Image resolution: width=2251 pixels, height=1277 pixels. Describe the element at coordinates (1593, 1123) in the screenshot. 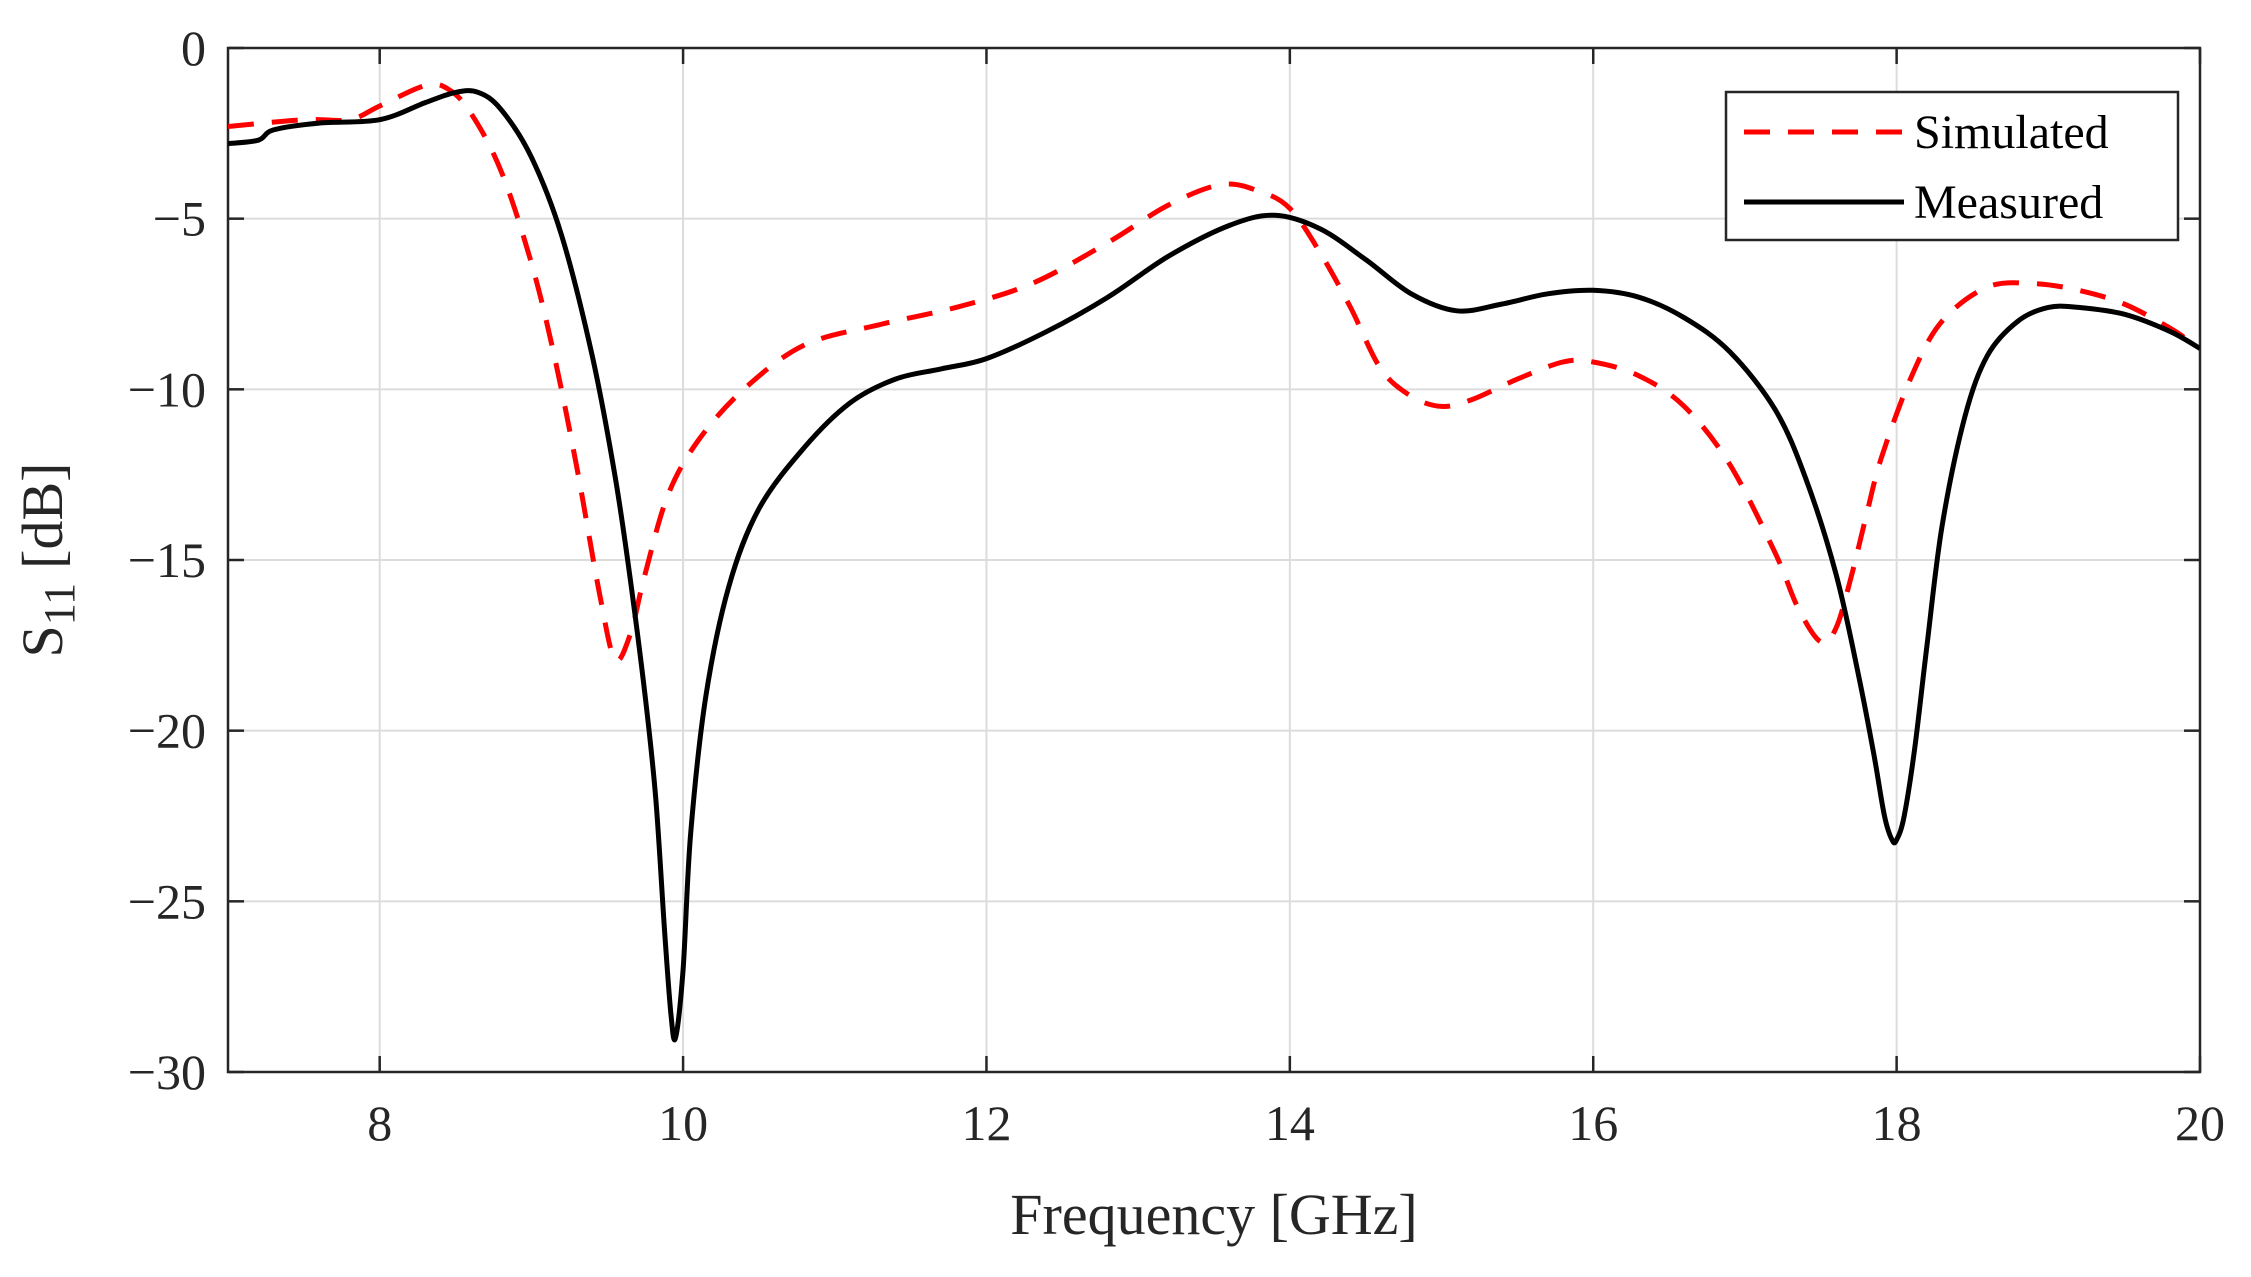

I see `x-tick-label: 16` at that location.